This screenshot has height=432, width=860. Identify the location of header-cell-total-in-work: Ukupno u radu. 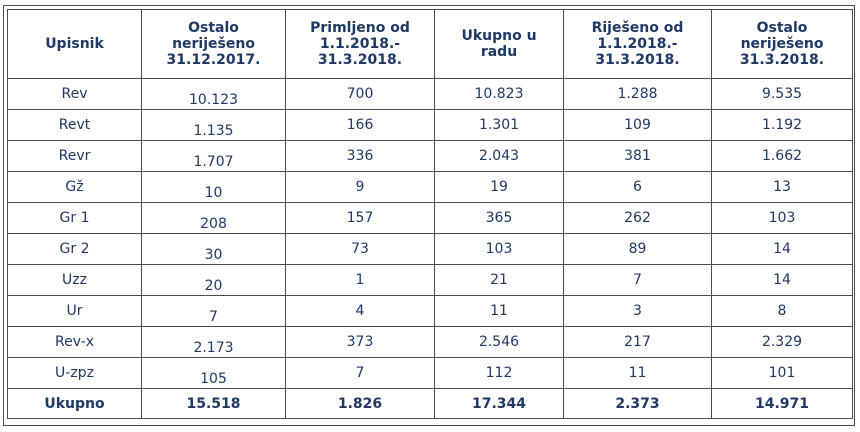
(499, 44).